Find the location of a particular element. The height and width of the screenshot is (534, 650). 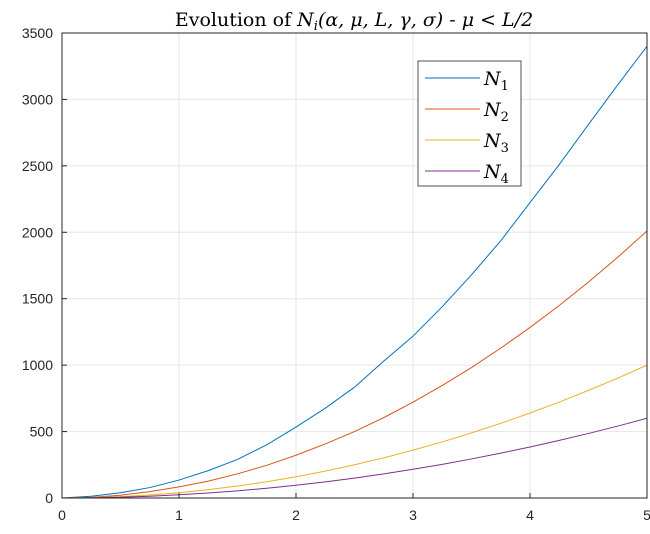

legend-label-sub: 4 is located at coordinates (505, 179).